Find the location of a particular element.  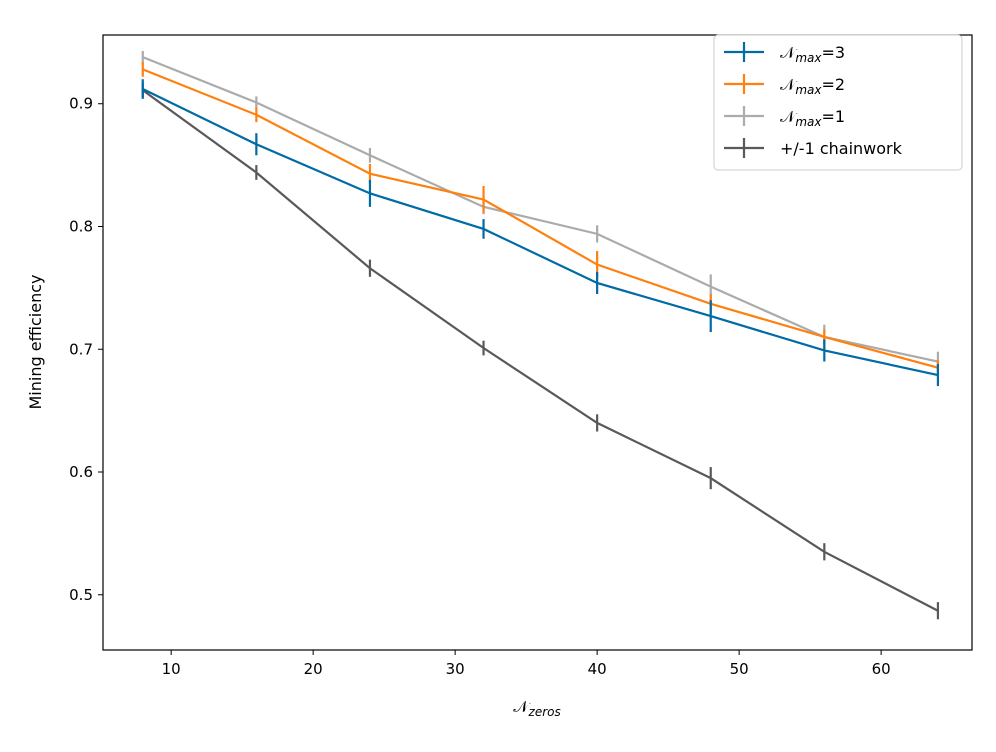

x-tick-label: 60 is located at coordinates (881, 669).